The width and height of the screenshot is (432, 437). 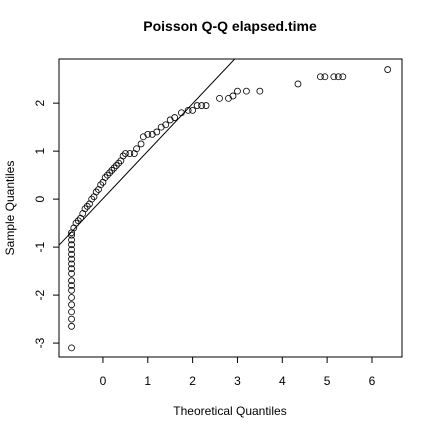 What do you see at coordinates (282, 381) in the screenshot?
I see `x-tick-label: 4` at bounding box center [282, 381].